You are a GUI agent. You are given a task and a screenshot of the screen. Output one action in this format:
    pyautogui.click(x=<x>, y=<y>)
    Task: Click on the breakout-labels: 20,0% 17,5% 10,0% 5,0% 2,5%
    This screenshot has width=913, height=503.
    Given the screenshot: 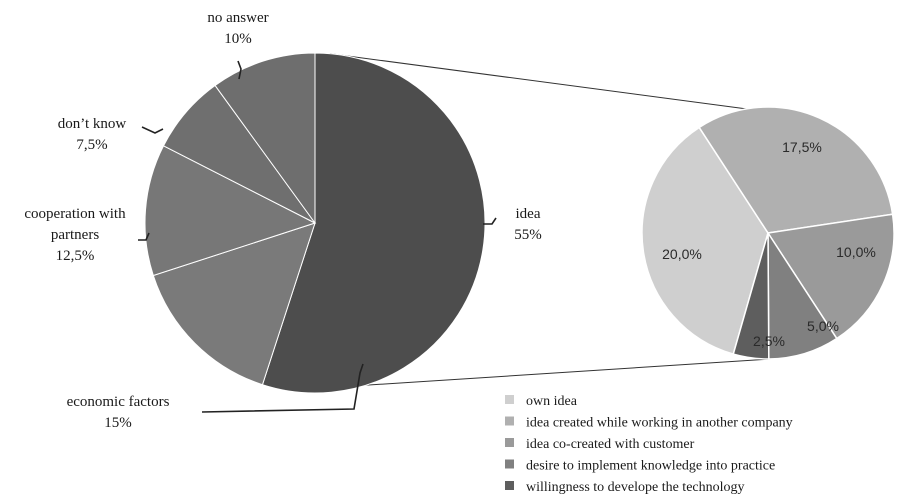 What is the action you would take?
    pyautogui.click(x=769, y=244)
    